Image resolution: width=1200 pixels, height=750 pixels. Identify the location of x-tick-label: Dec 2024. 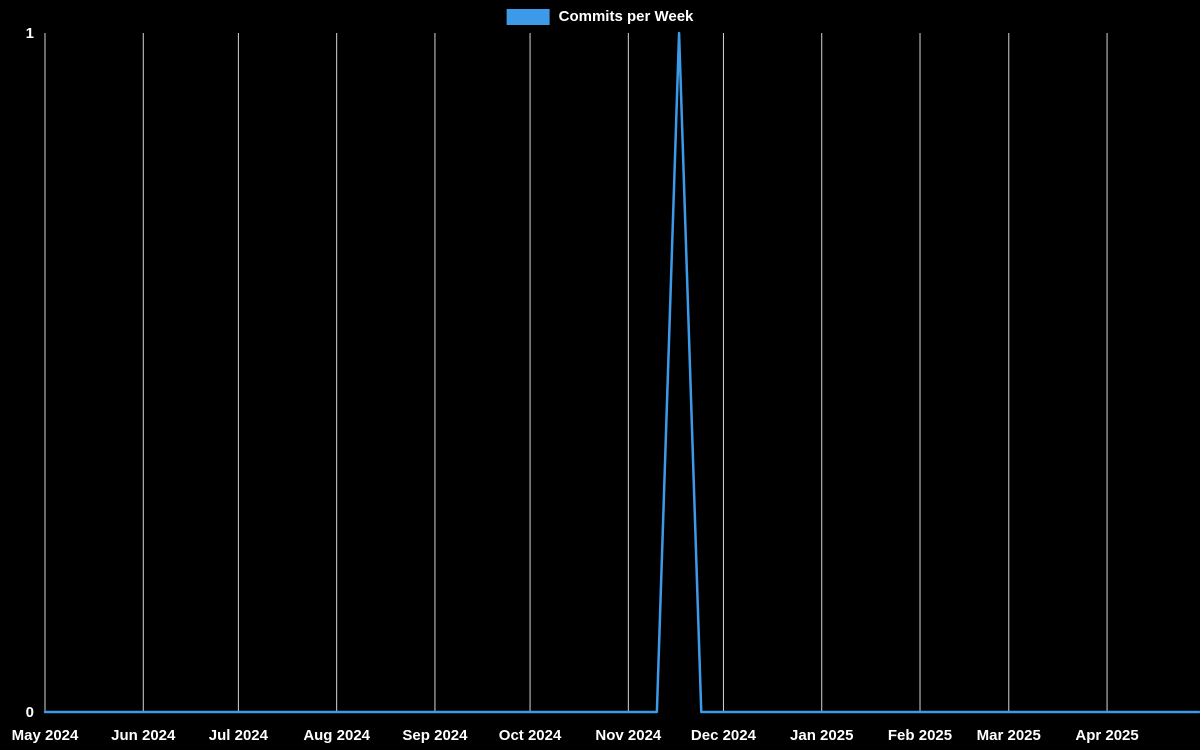
(724, 735).